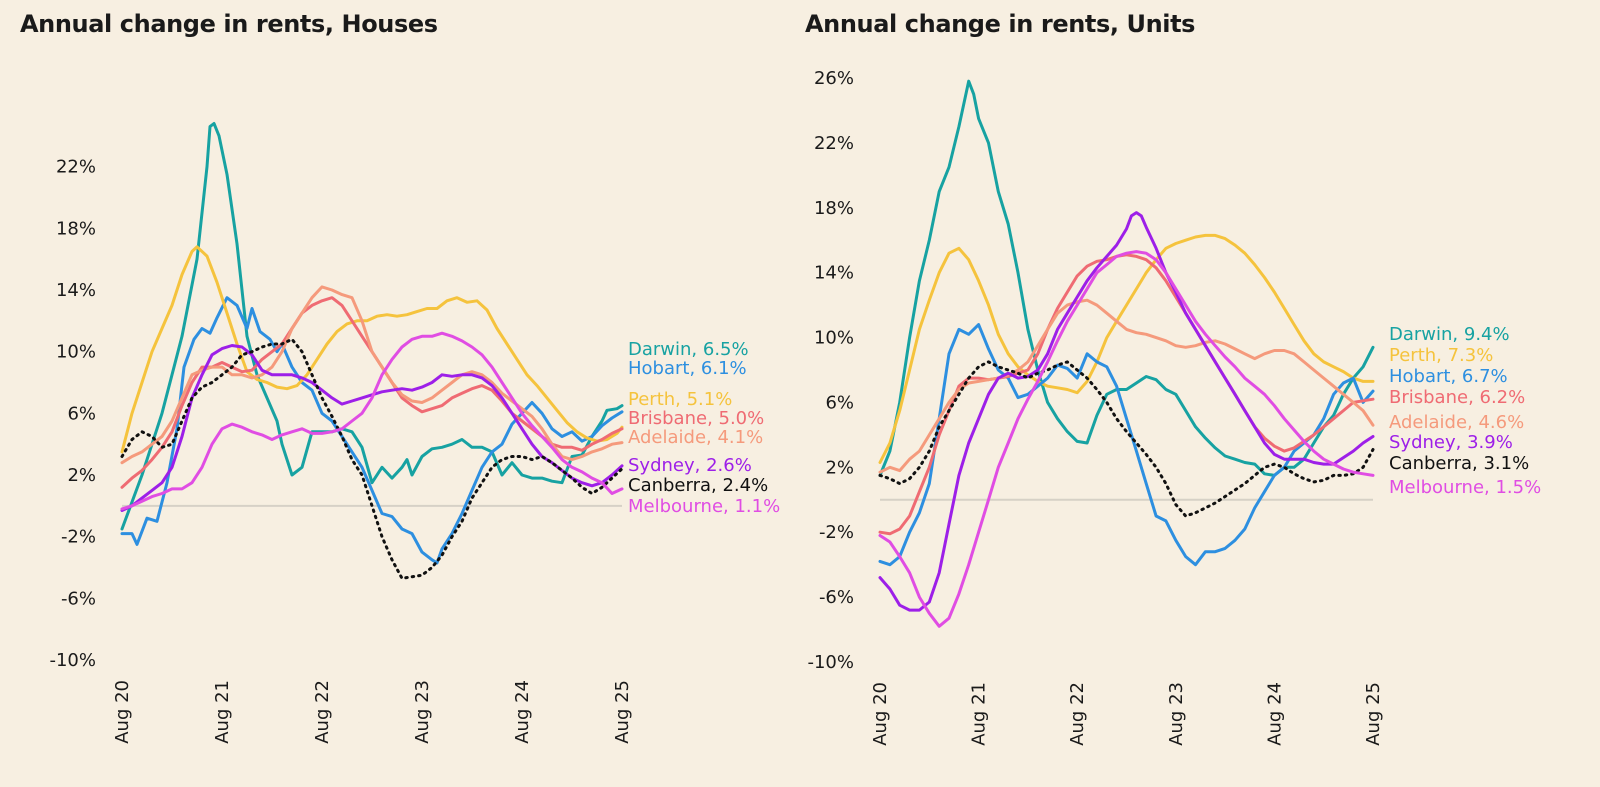 The image size is (1600, 787). What do you see at coordinates (229, 24) in the screenshot?
I see `houses-chart-title: Annual change in rents, Houses` at bounding box center [229, 24].